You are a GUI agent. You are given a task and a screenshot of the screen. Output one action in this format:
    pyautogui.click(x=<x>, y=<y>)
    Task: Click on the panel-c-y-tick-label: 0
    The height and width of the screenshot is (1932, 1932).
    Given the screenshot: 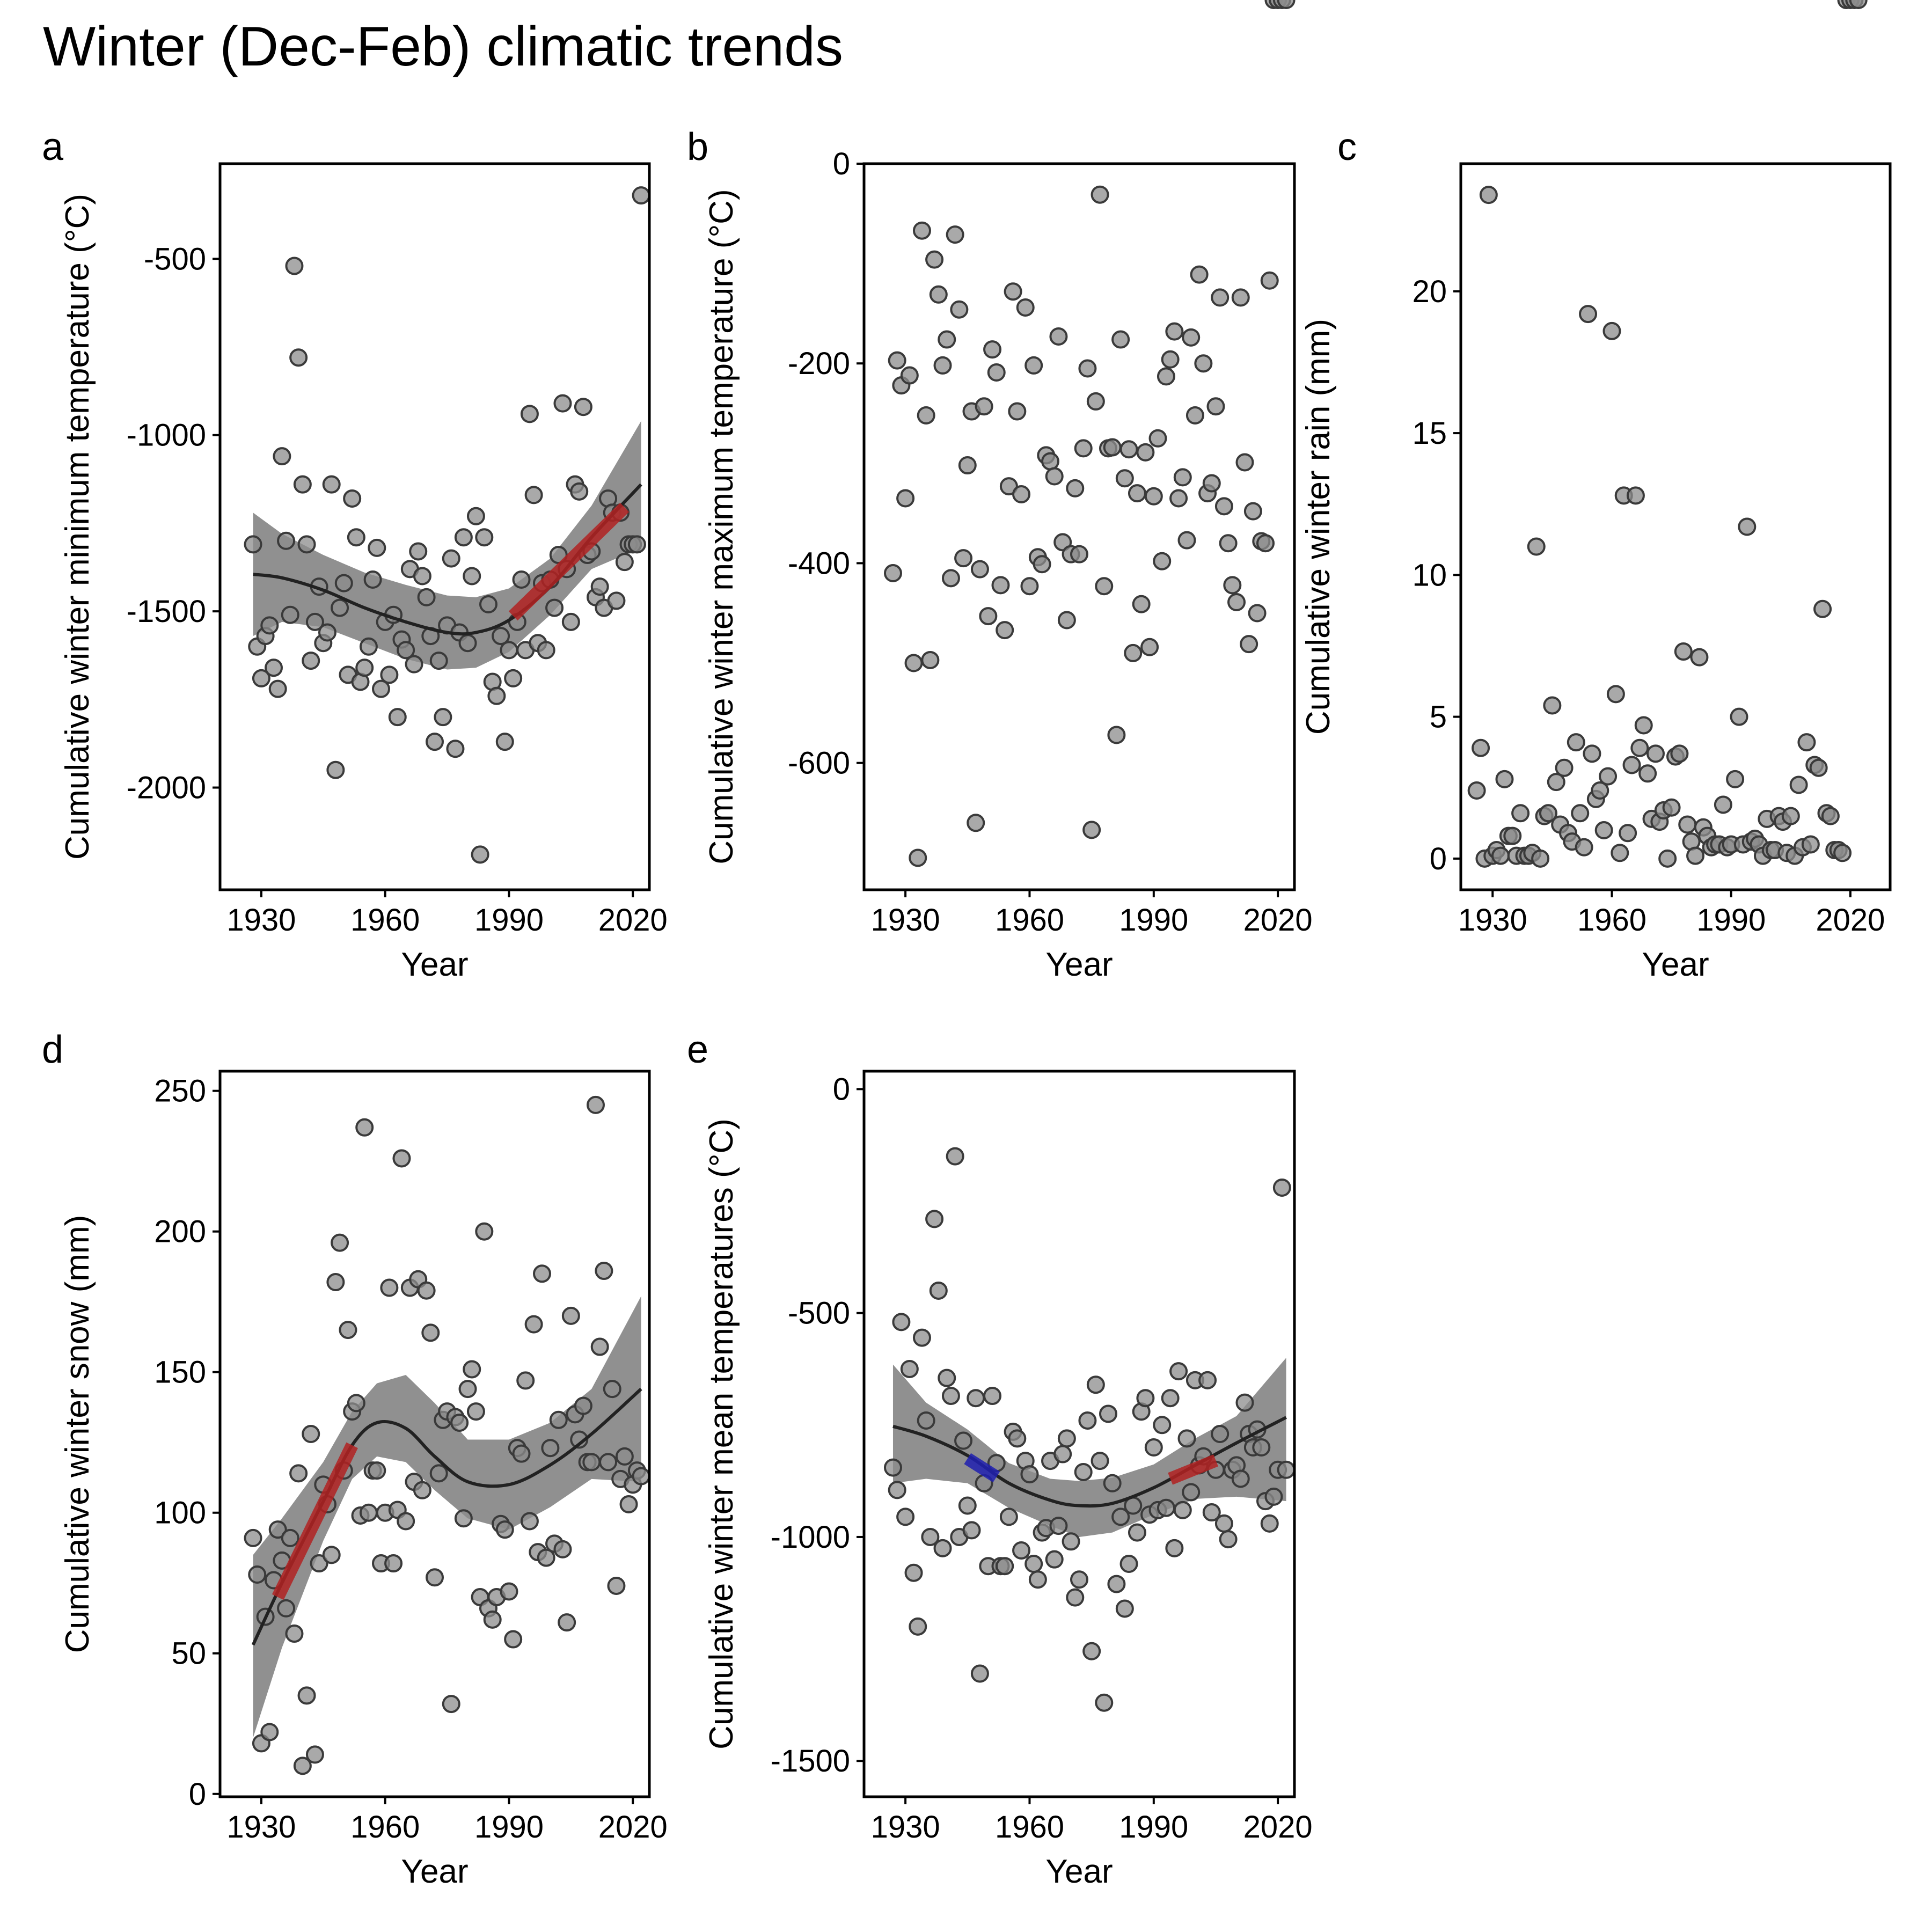 What is the action you would take?
    pyautogui.click(x=1438, y=858)
    